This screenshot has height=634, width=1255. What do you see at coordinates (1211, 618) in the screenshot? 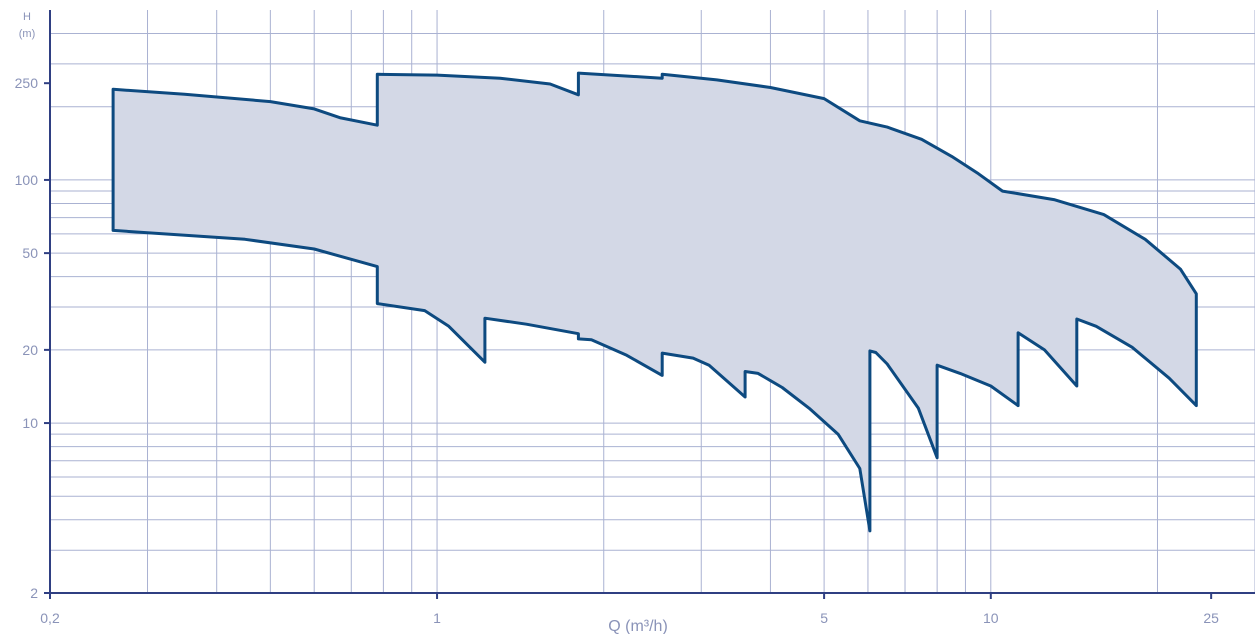
I see `x-tick-label: 25` at bounding box center [1211, 618].